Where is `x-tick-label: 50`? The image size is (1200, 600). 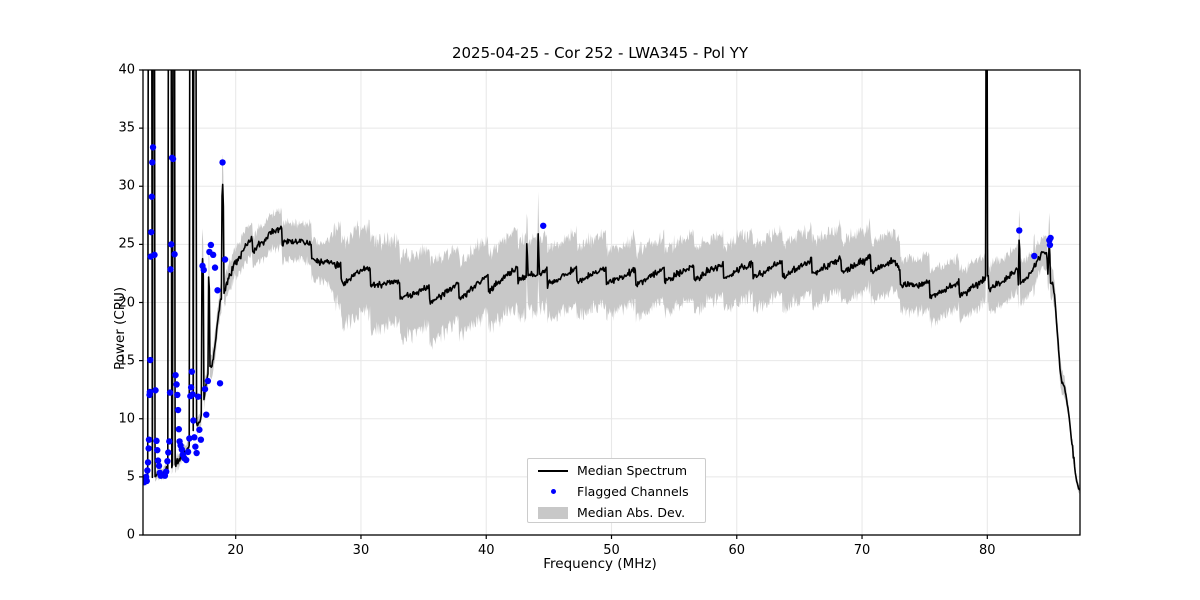
x-tick-label: 50 is located at coordinates (611, 550).